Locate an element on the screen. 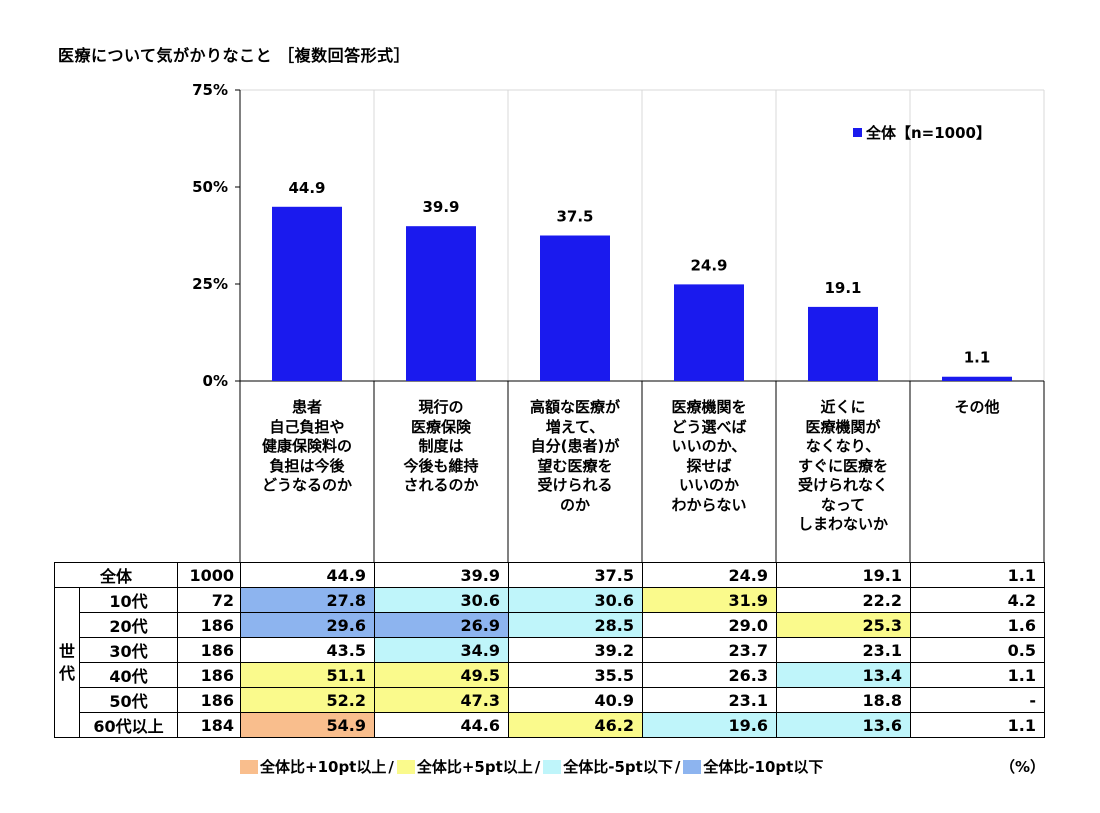  row-label: 30代 is located at coordinates (128, 650).